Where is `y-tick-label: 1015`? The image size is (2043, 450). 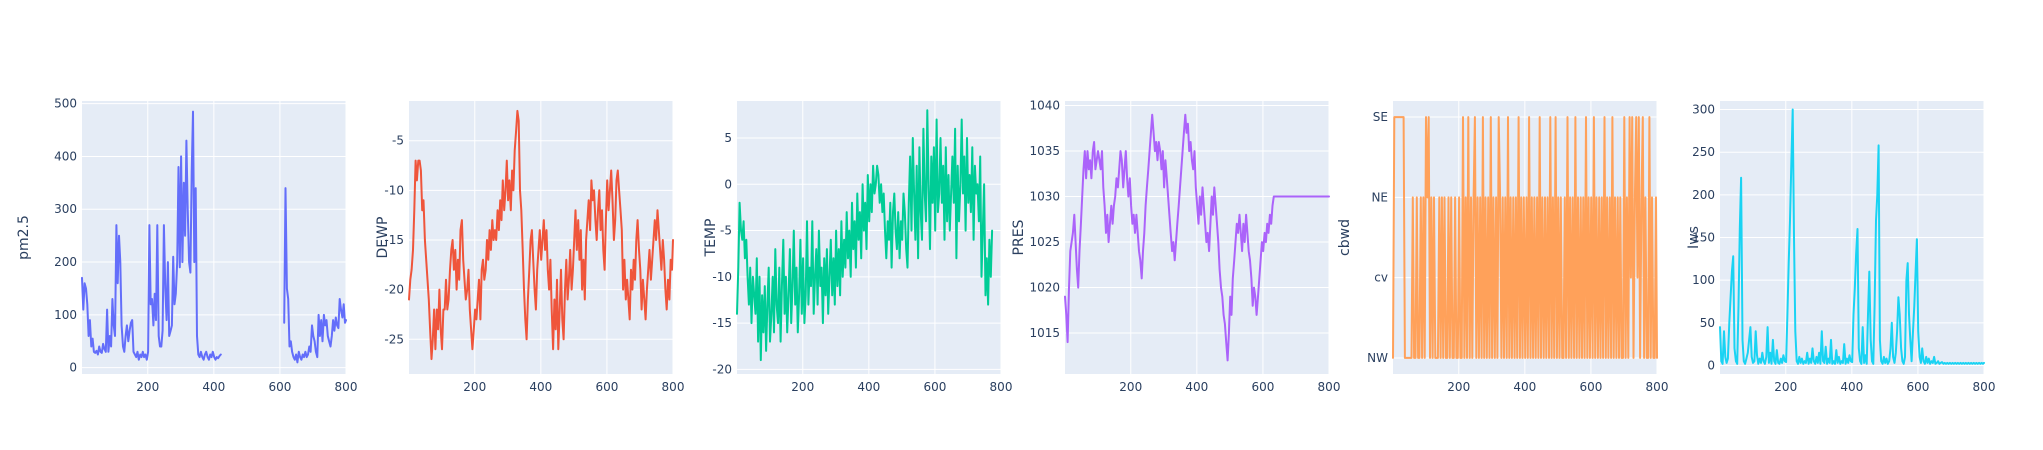 y-tick-label: 1015 is located at coordinates (1044, 333).